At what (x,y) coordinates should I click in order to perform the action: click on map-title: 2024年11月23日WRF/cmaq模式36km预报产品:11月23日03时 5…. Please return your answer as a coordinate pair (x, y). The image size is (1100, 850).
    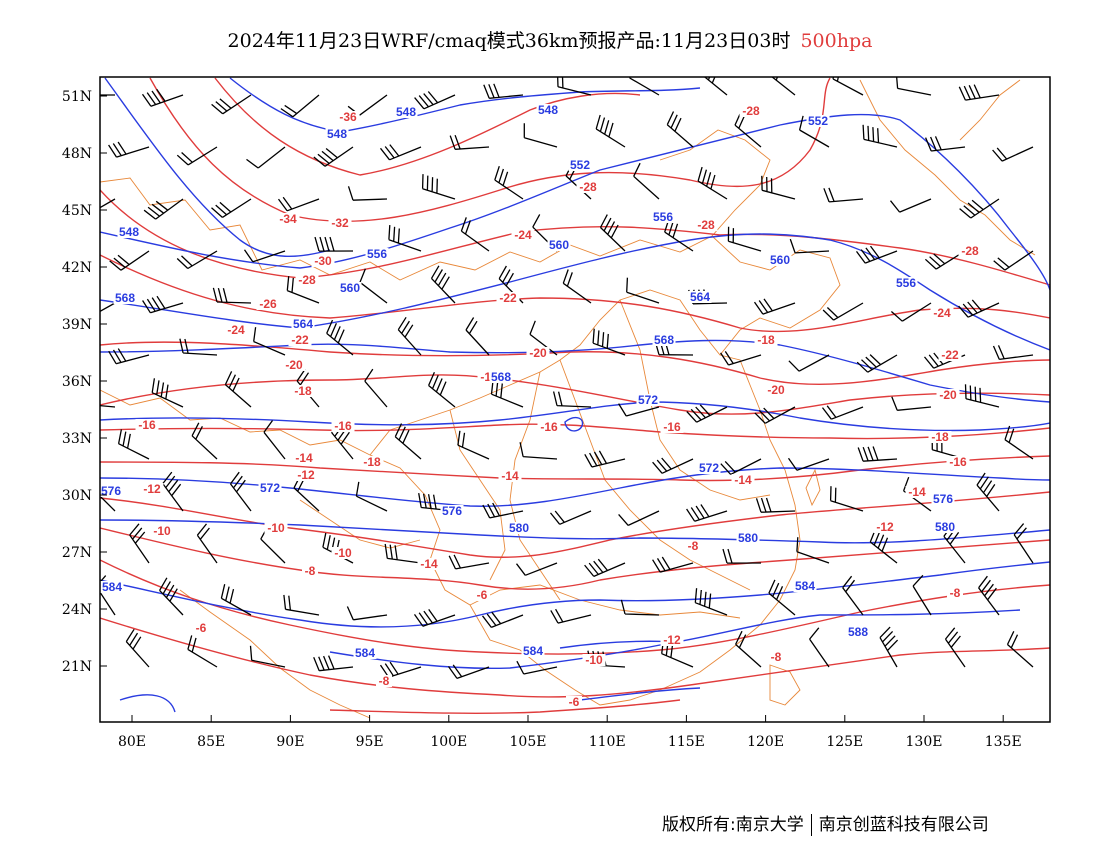
    Looking at the image, I should click on (550, 39).